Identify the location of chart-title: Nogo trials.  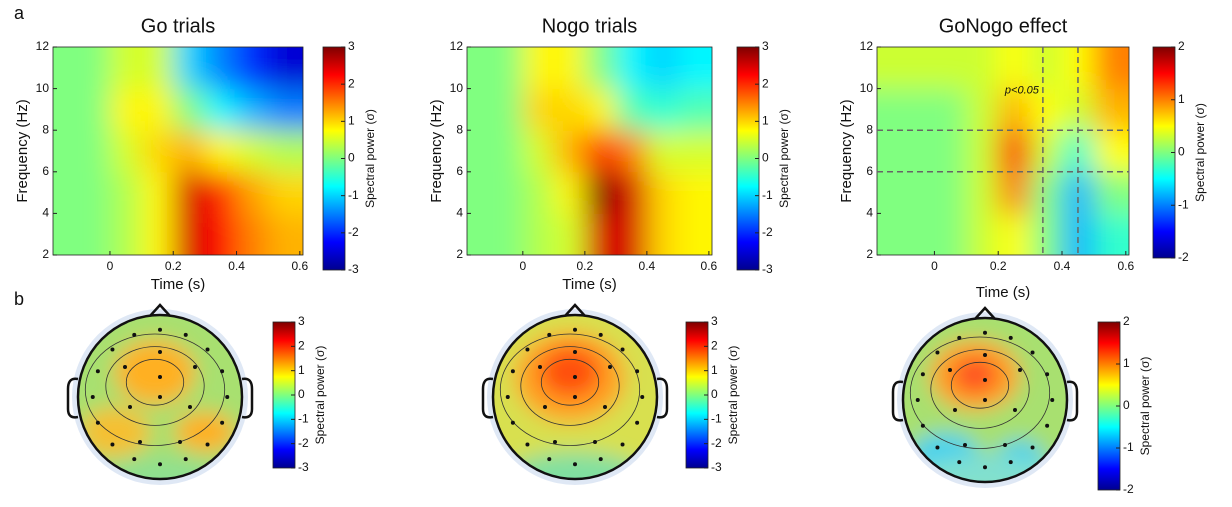
(590, 26).